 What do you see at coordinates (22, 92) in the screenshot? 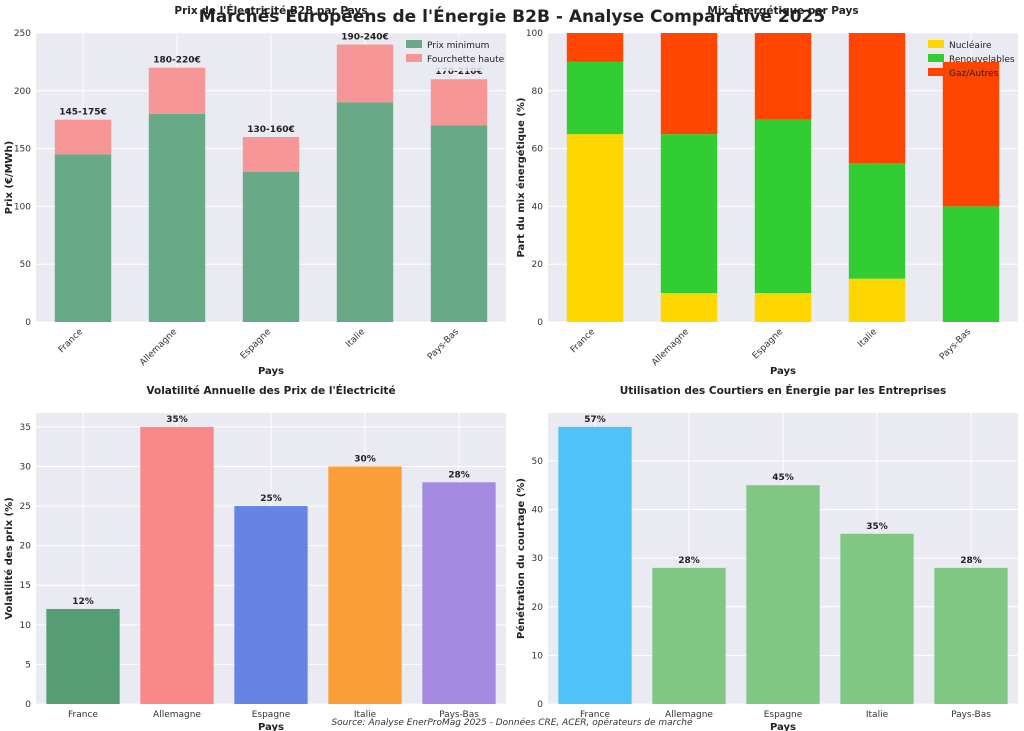
I see `y-tick-label: 200` at bounding box center [22, 92].